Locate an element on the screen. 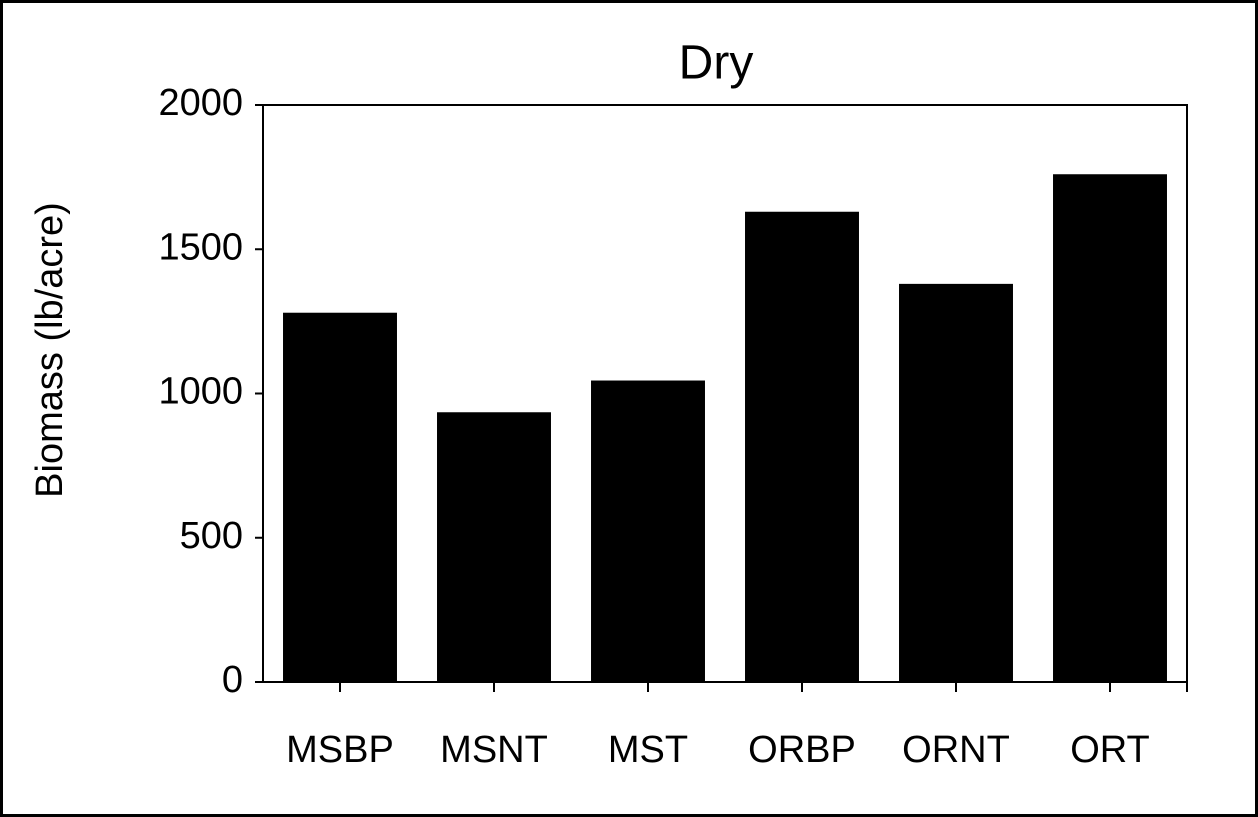 This screenshot has height=817, width=1258. x-tick-label: ORNT is located at coordinates (956, 750).